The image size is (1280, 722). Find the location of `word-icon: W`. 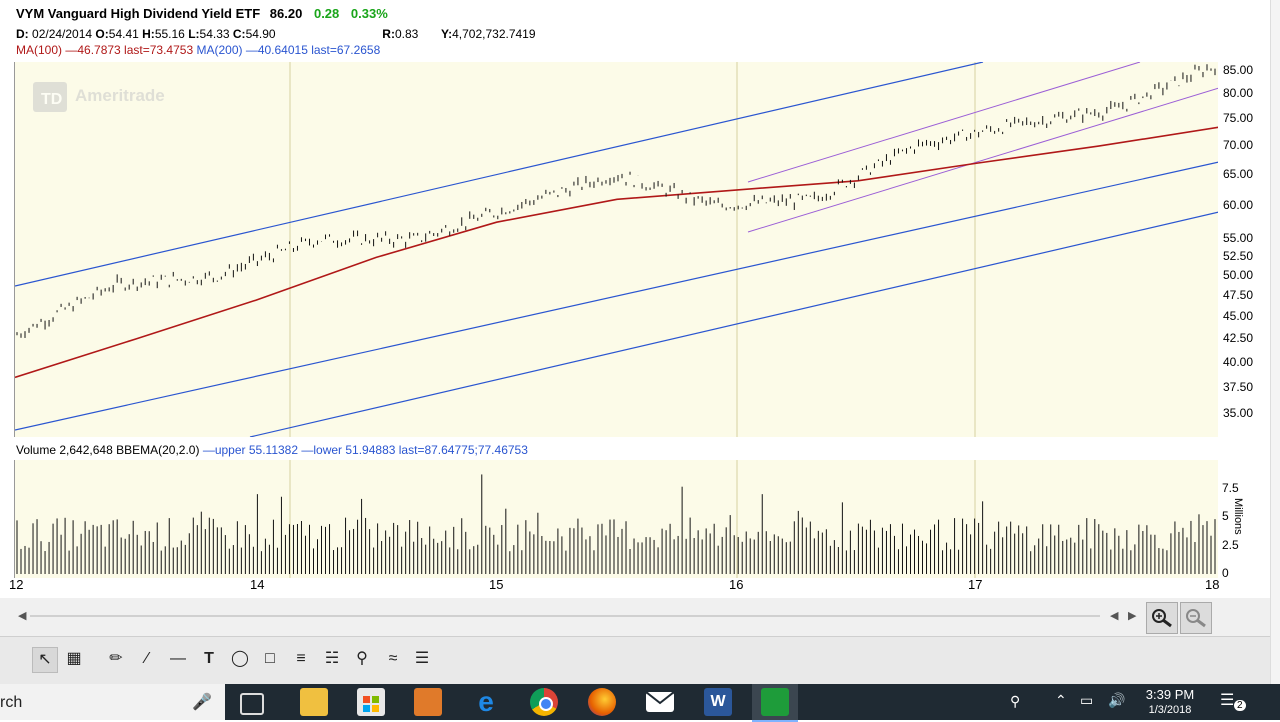

word-icon: W is located at coordinates (718, 702).